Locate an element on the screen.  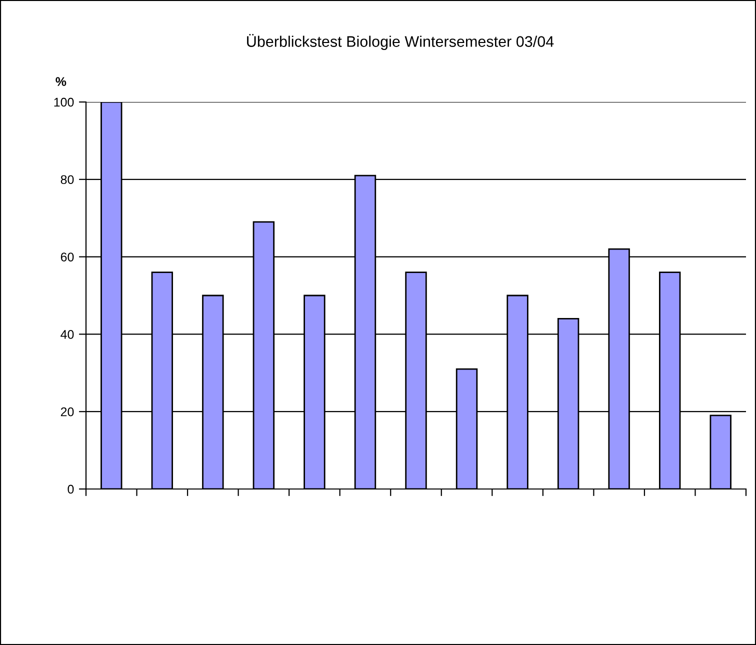
y-tick-label: 80 is located at coordinates (67, 179).